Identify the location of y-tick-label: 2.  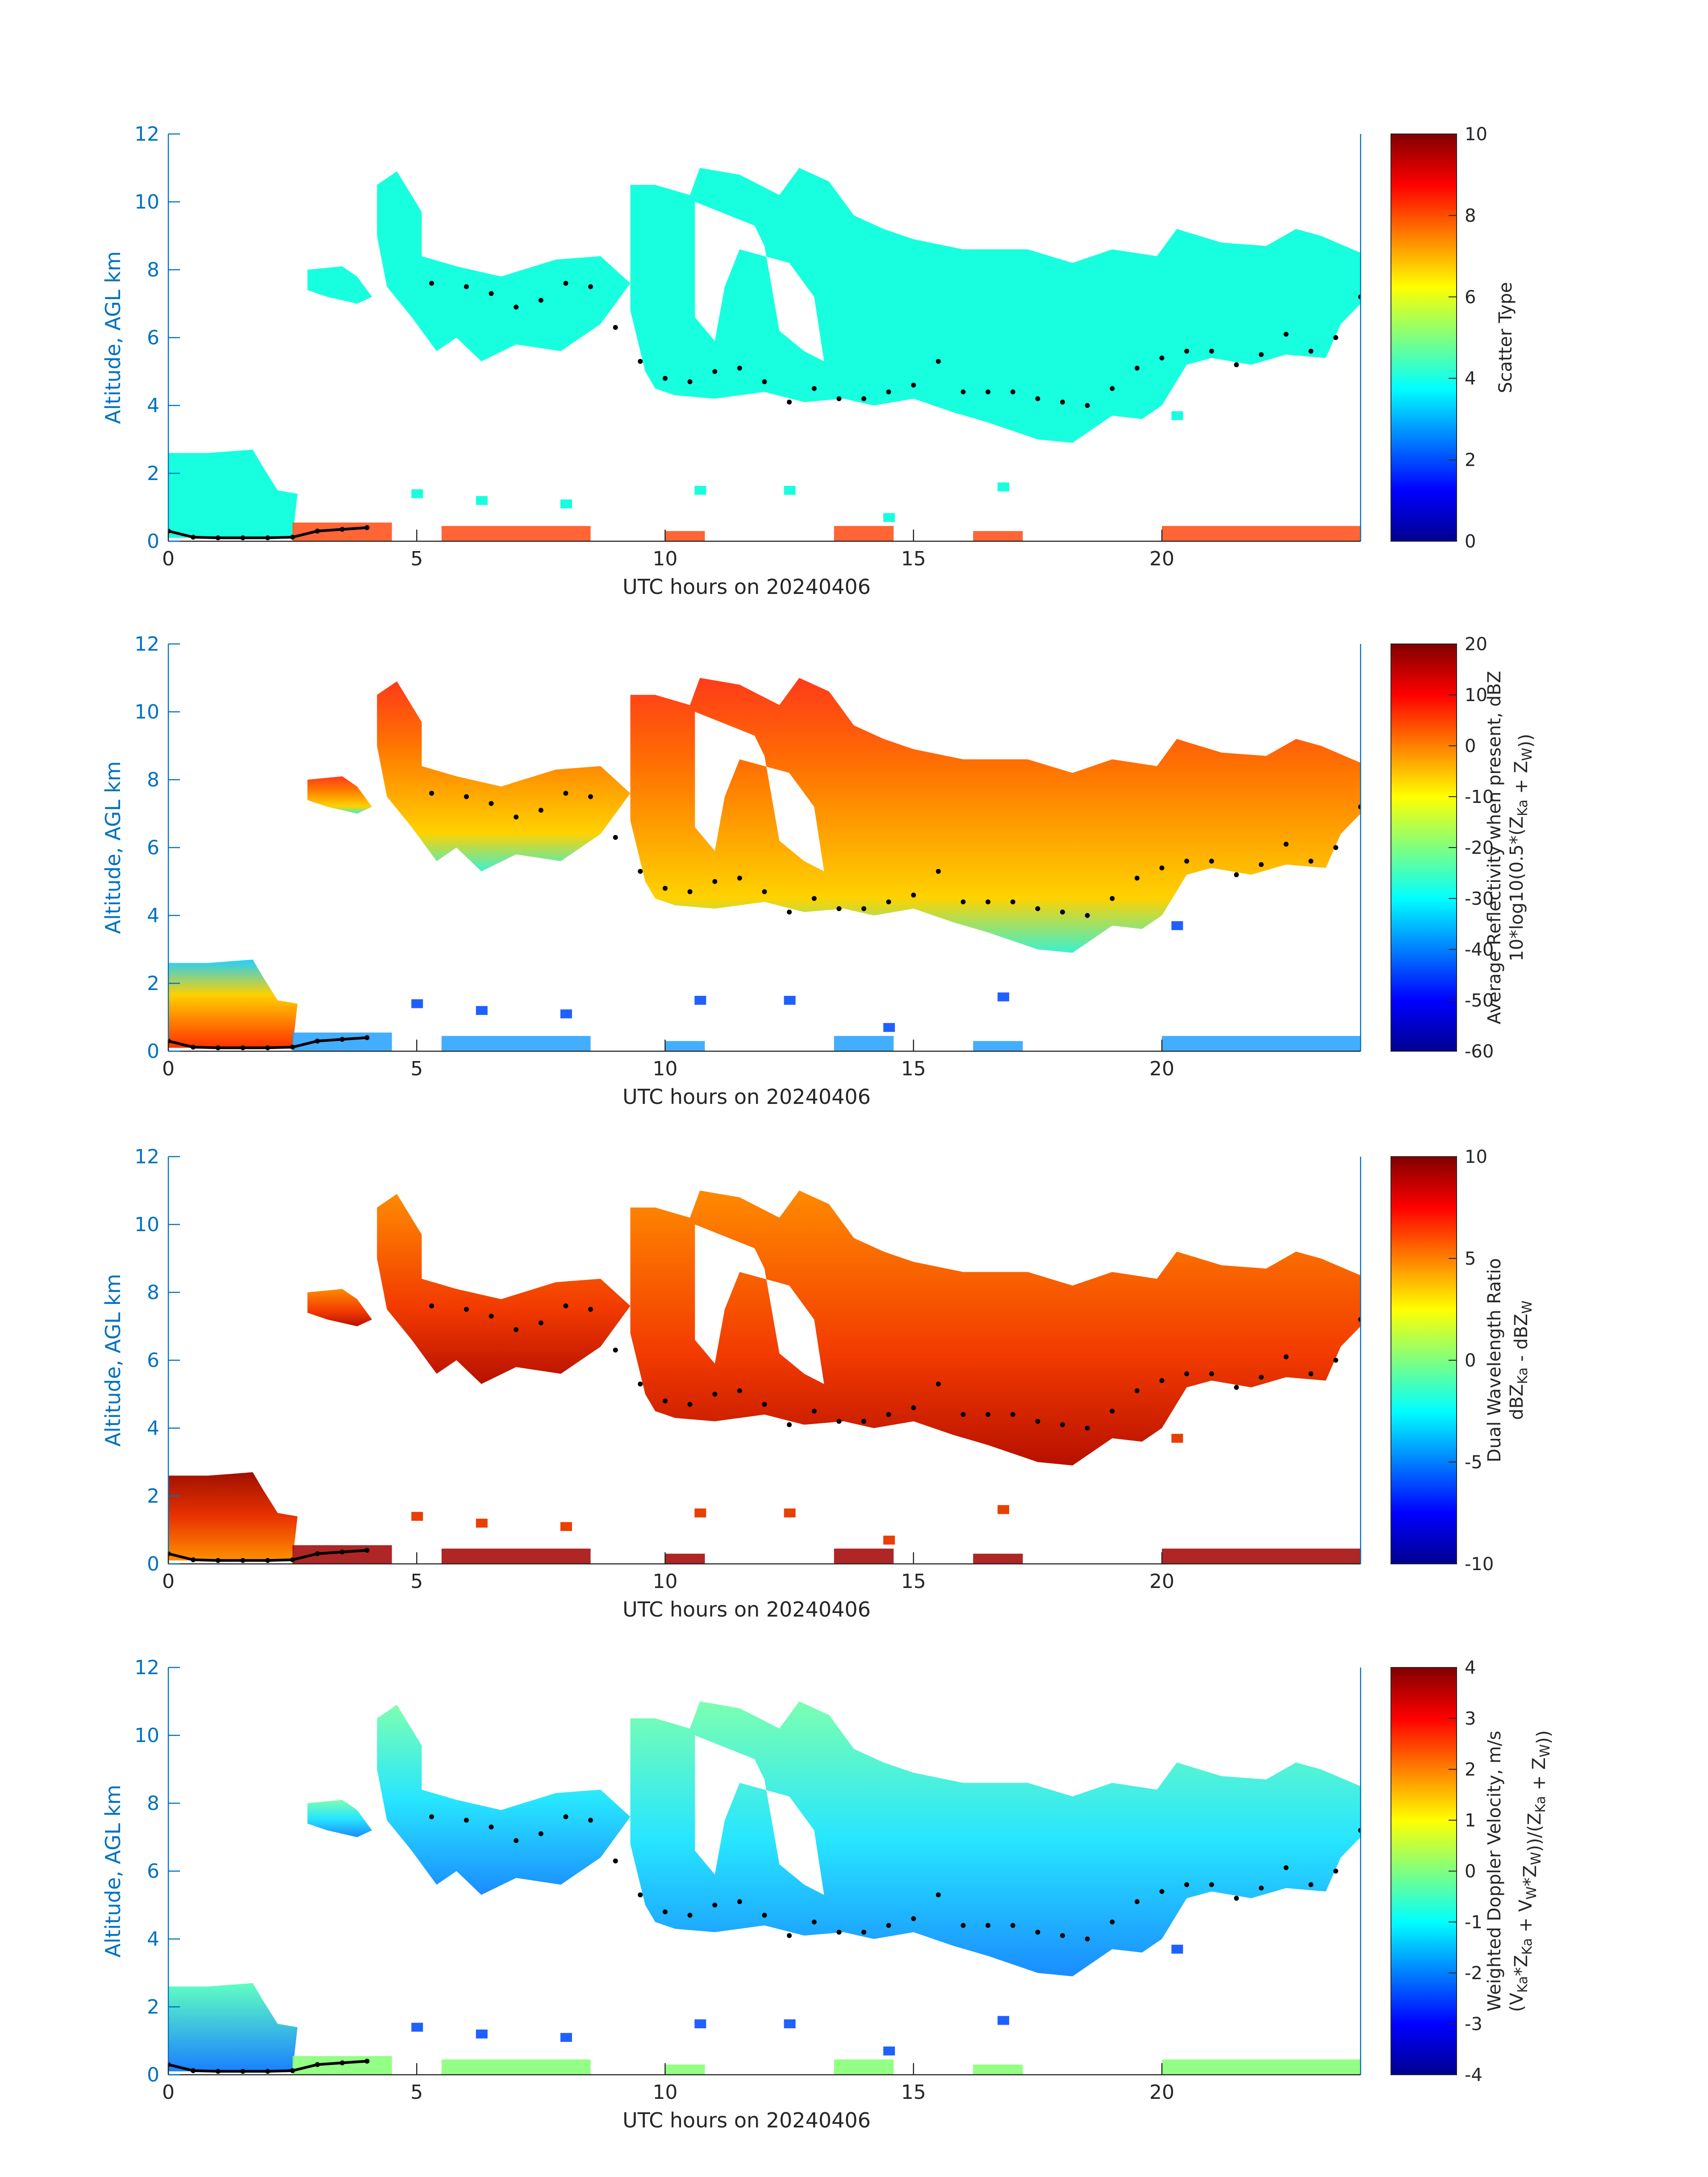
(153, 473).